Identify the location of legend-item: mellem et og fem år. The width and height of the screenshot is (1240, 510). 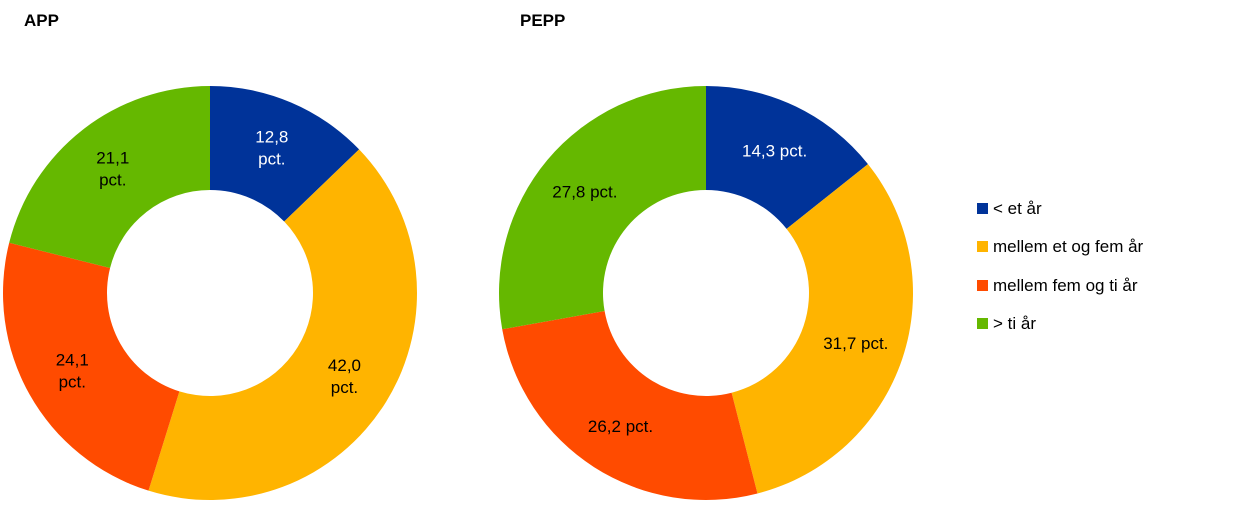
(1060, 246).